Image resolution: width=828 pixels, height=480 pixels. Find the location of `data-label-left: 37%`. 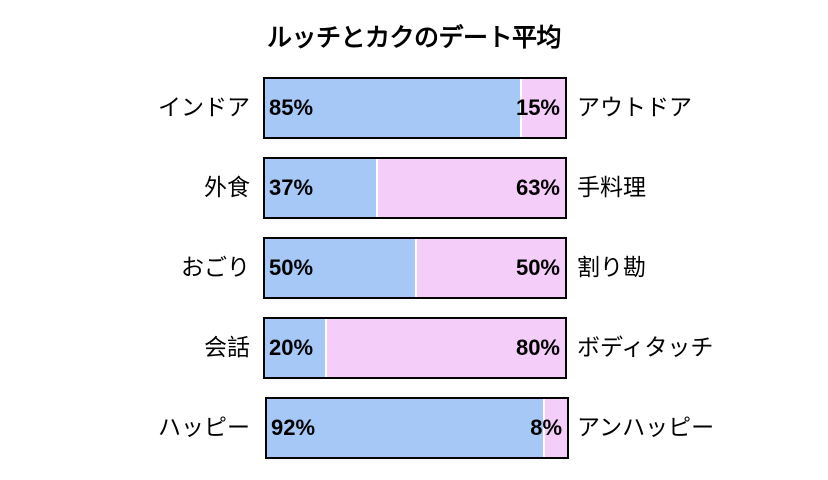

data-label-left: 37% is located at coordinates (291, 187).